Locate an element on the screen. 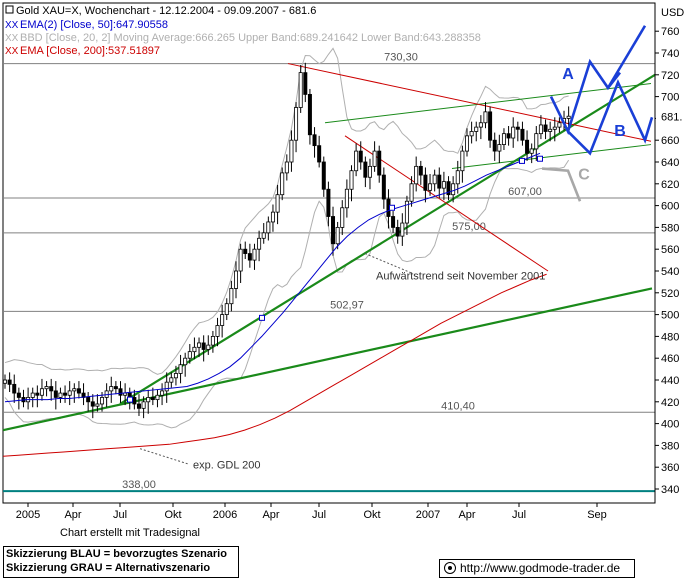  channel-lower is located at coordinates (551, 157).